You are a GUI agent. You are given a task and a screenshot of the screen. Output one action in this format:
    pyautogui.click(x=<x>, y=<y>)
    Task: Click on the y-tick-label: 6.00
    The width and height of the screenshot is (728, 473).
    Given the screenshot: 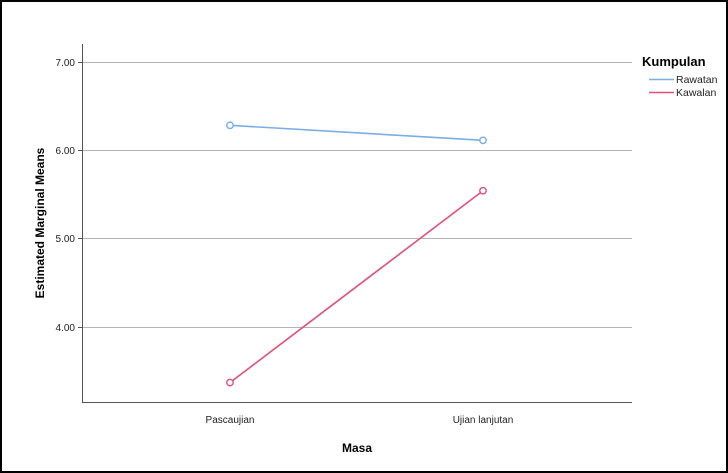 What is the action you would take?
    pyautogui.click(x=66, y=151)
    